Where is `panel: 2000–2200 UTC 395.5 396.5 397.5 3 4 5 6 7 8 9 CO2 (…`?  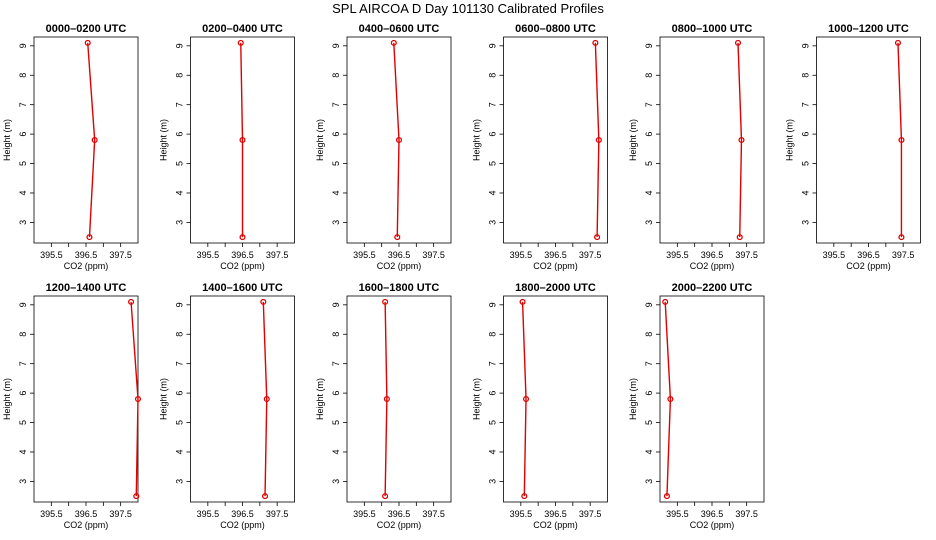 panel: 2000–2200 UTC 395.5 396.5 397.5 3 4 5 6 7 8 9 CO2 (… is located at coordinates (696, 406).